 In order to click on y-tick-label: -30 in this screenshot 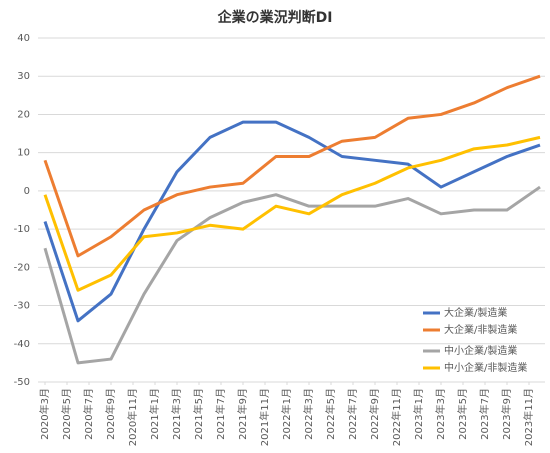, I will do `click(22, 306)`.